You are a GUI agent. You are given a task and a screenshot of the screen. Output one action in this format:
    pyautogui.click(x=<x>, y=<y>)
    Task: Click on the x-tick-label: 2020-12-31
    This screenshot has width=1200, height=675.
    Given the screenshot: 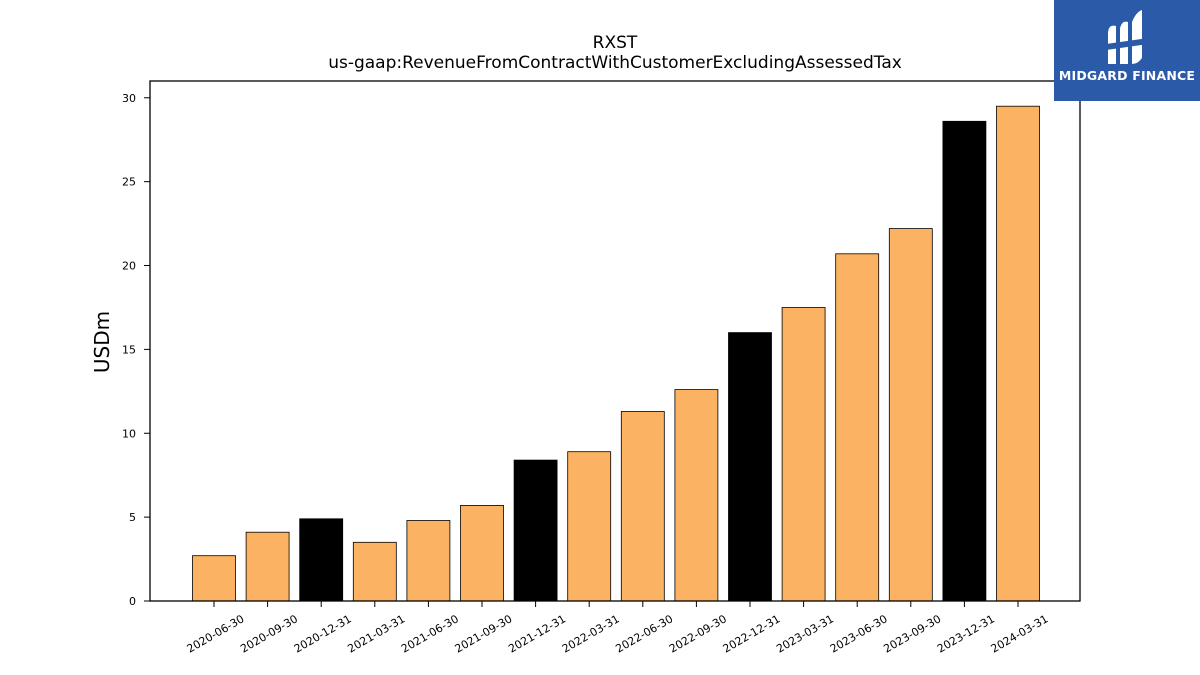 What is the action you would take?
    pyautogui.click(x=323, y=633)
    